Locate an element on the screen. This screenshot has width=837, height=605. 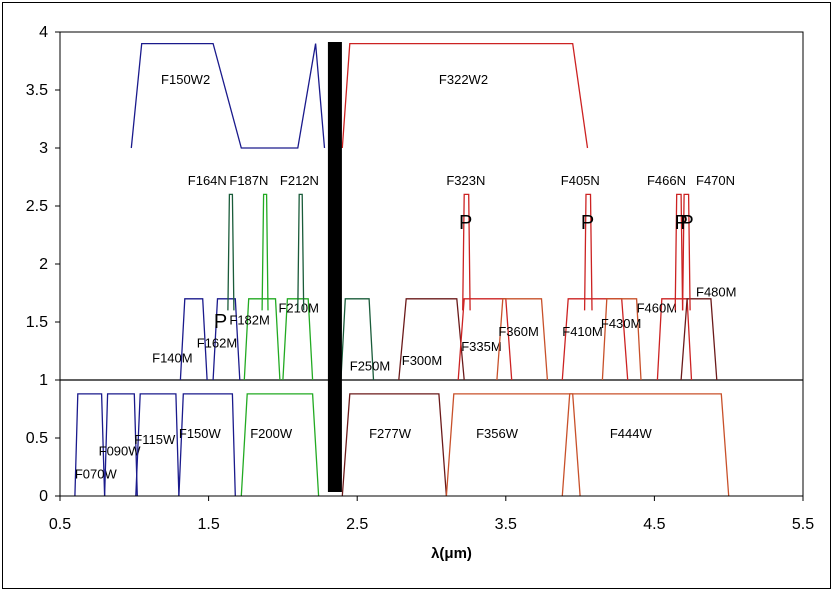
filter-curve-f300m is located at coordinates (431, 339).